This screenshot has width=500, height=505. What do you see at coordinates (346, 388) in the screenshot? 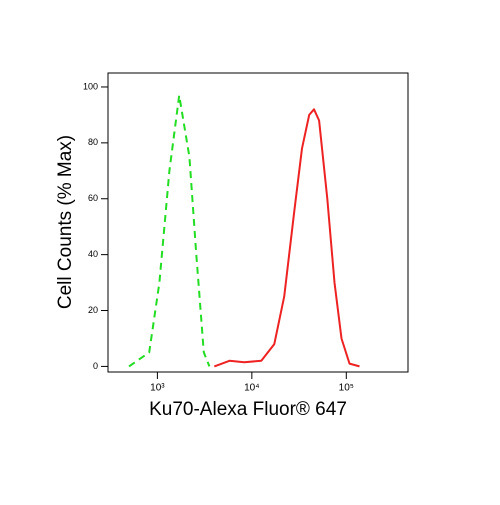
I see `x-tick-label: 10⁵` at bounding box center [346, 388].